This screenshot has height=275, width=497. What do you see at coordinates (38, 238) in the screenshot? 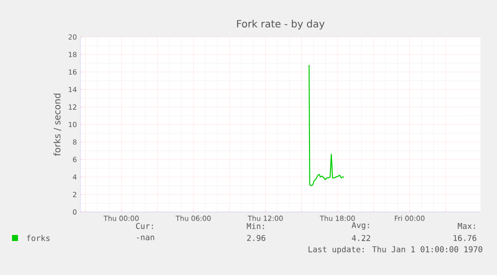
I see `legend-label: forks` at bounding box center [38, 238].